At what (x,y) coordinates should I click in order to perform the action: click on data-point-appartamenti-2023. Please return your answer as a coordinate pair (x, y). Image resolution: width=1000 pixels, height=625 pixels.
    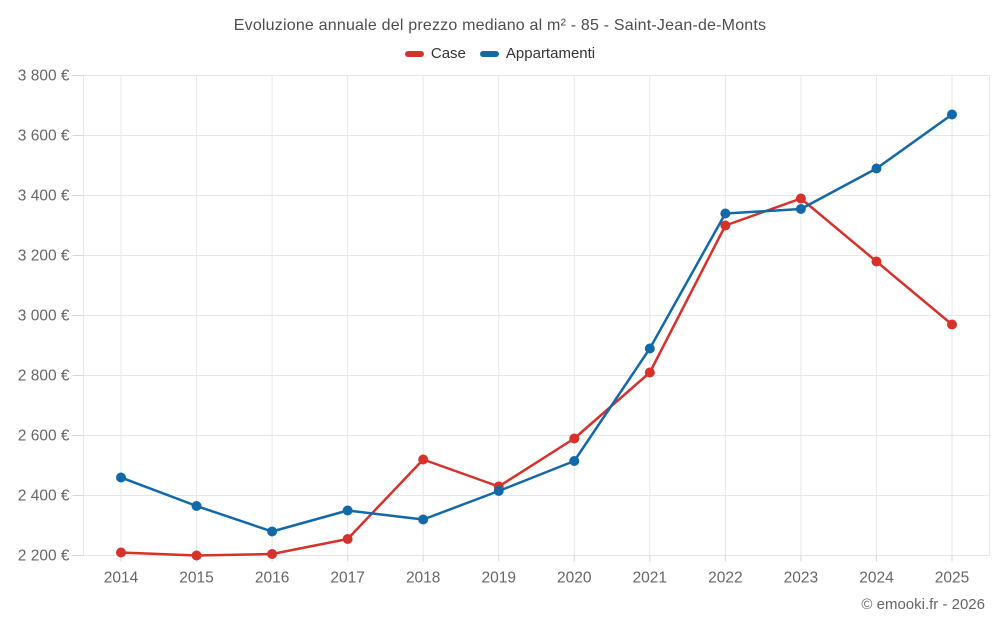
    Looking at the image, I should click on (800, 209).